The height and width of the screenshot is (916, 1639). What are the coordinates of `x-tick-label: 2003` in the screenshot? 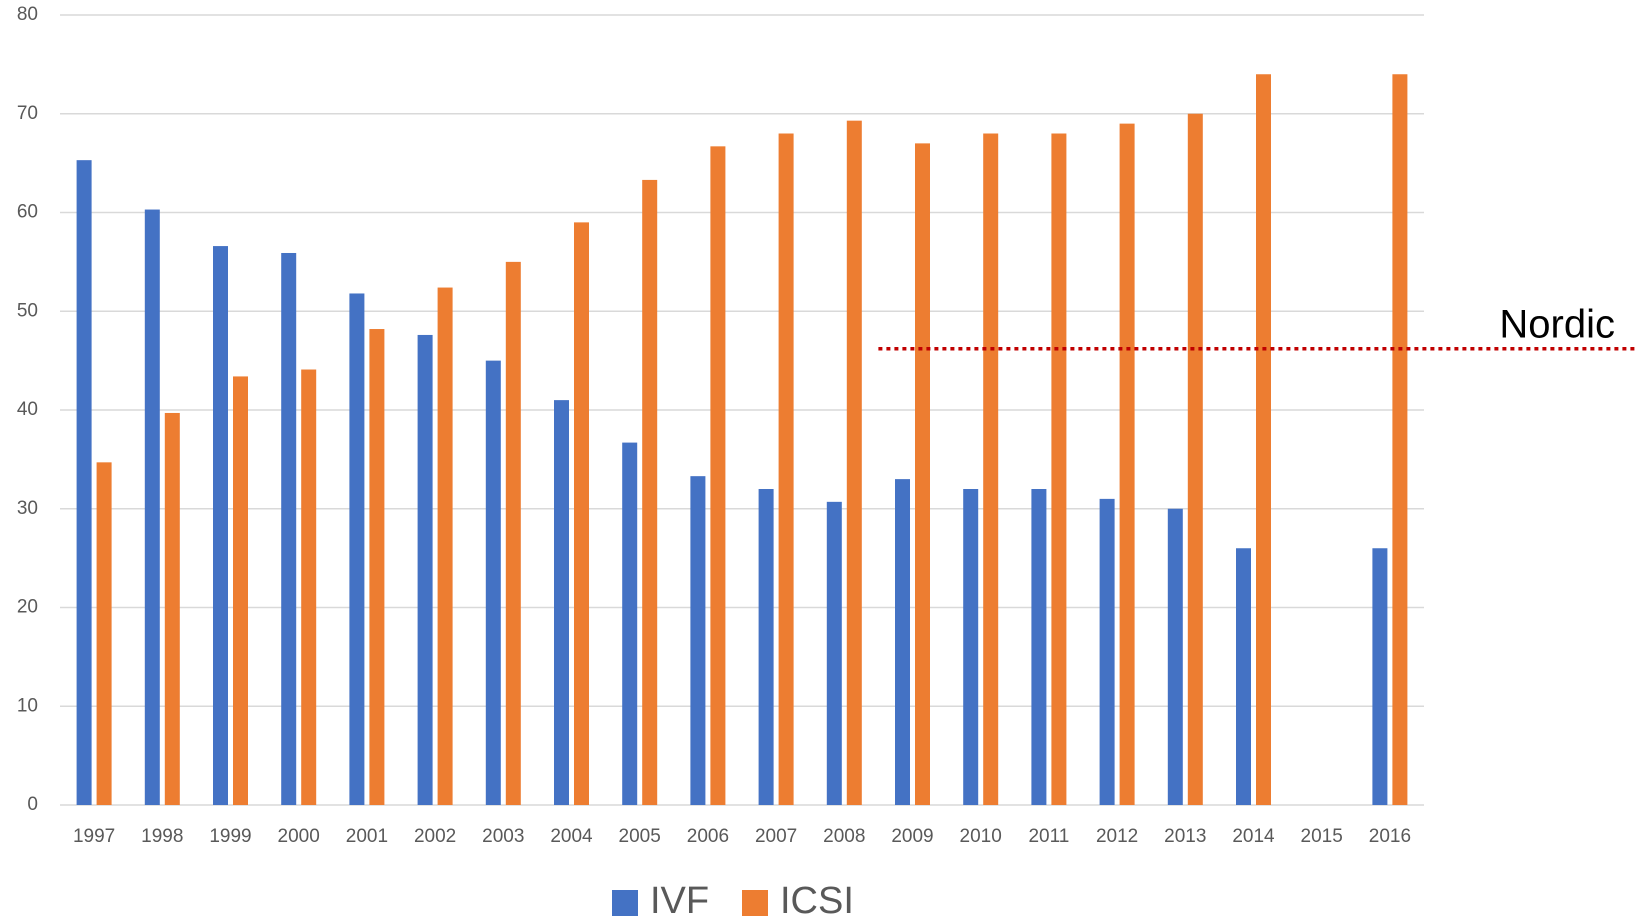 It's located at (503, 836).